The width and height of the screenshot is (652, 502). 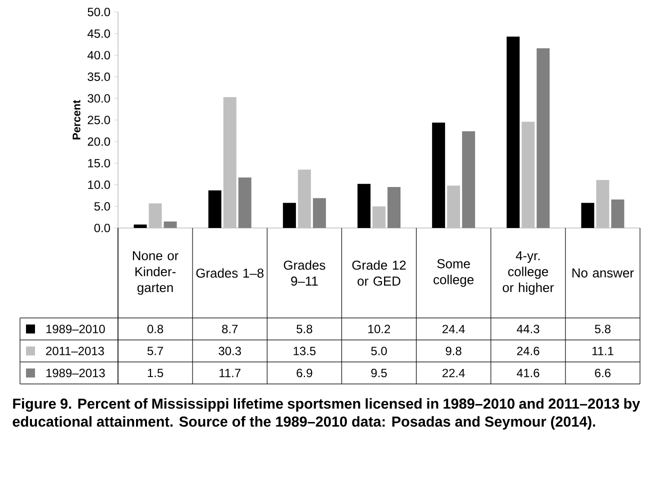 What do you see at coordinates (75, 351) in the screenshot?
I see `legend-label: 2011–2013` at bounding box center [75, 351].